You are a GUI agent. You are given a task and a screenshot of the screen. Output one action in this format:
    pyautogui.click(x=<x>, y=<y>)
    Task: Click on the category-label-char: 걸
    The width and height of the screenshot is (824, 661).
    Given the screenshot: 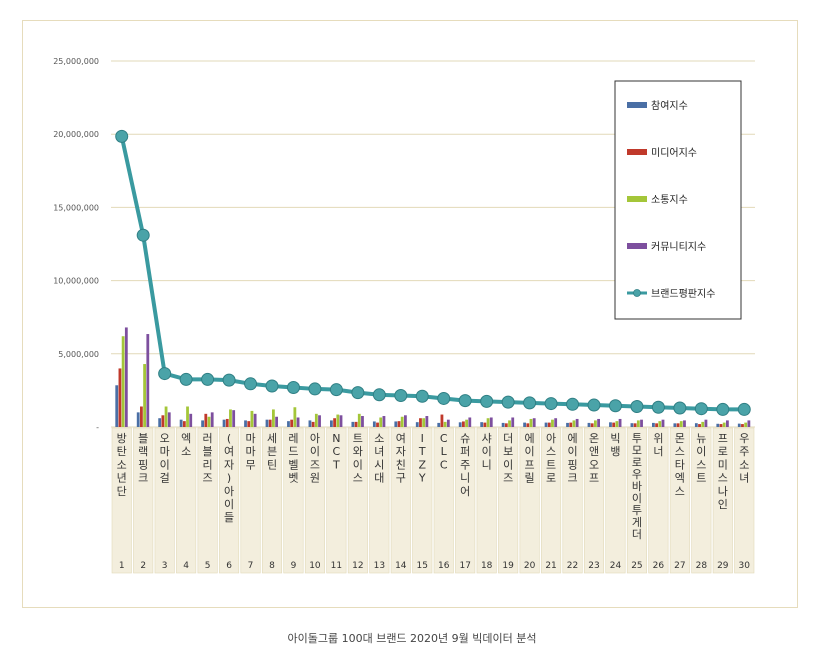 What is the action you would take?
    pyautogui.click(x=165, y=478)
    